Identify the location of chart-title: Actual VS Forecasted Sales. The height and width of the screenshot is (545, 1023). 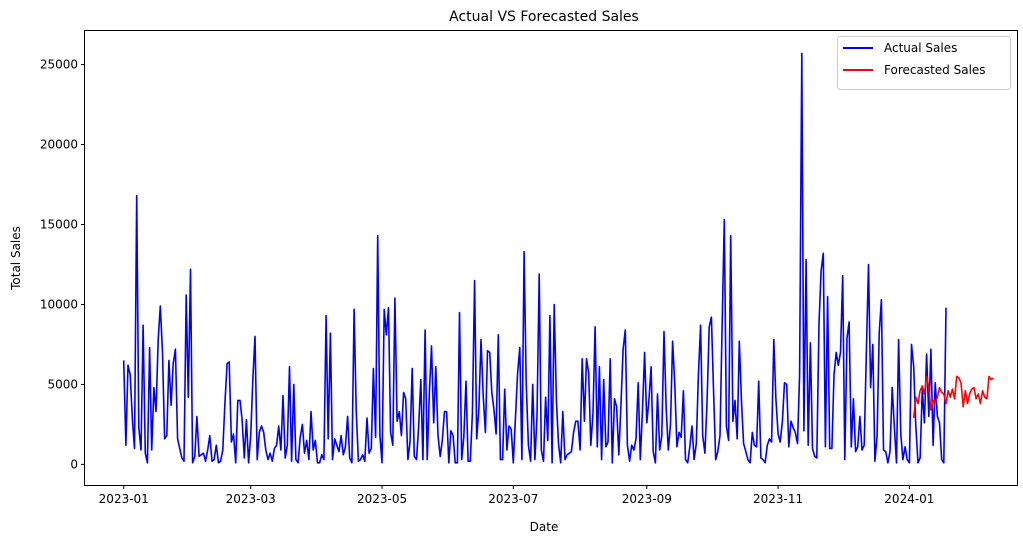
(544, 17).